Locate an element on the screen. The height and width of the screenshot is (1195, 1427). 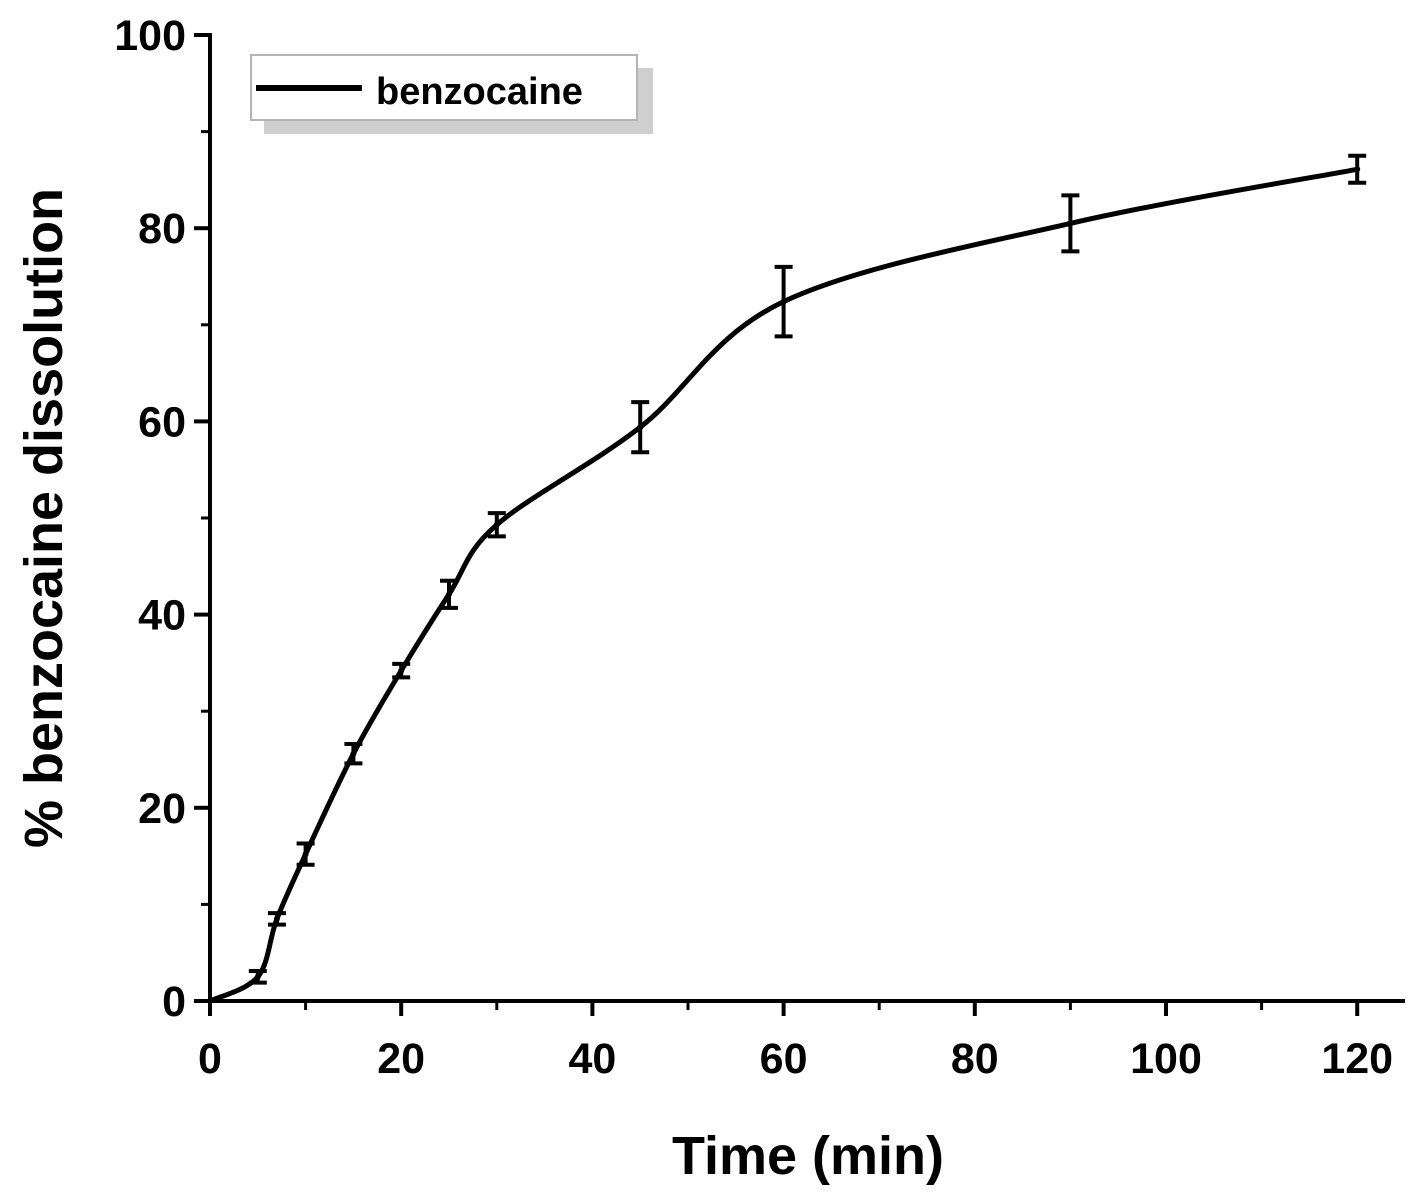
x-tick-label: 60 is located at coordinates (784, 1059).